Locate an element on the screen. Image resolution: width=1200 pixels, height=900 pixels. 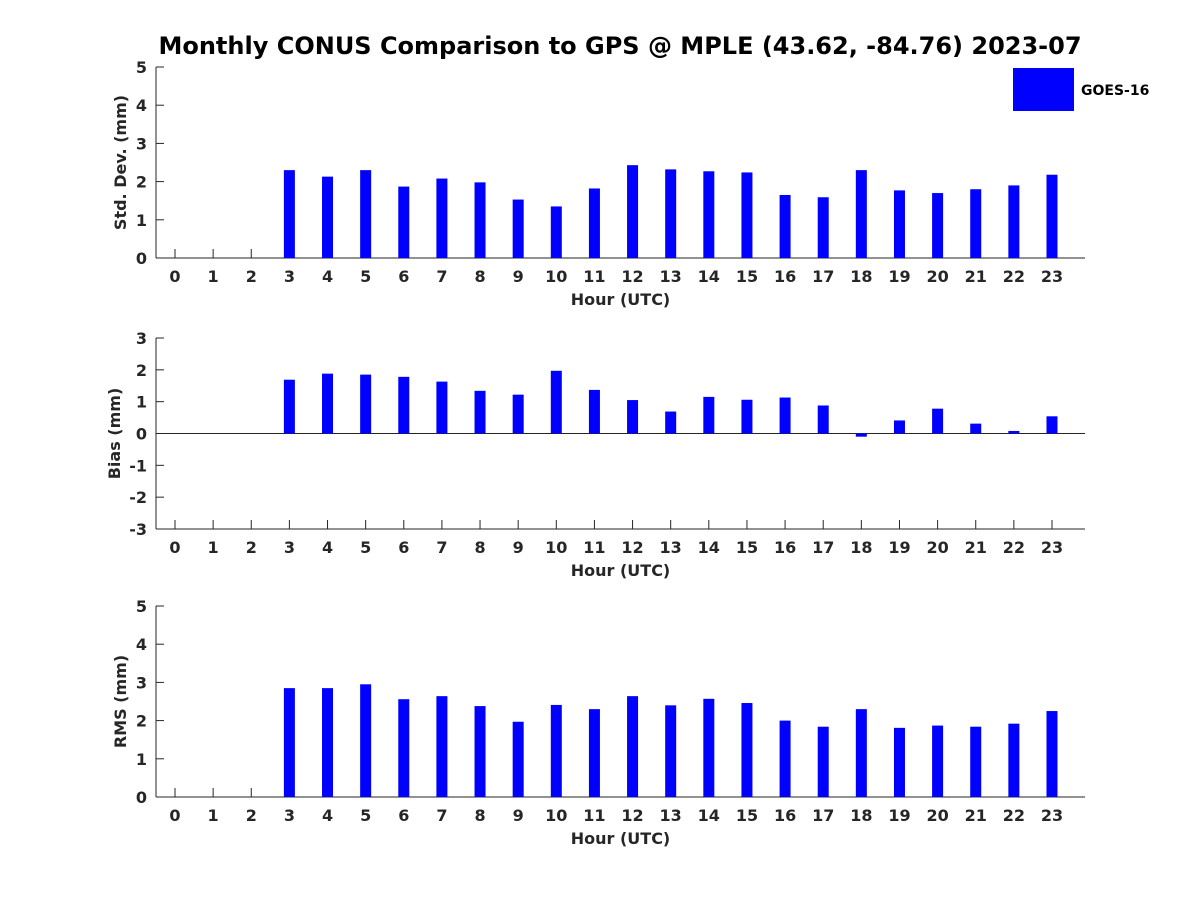
y-tick-label: -1 is located at coordinates (138, 465).